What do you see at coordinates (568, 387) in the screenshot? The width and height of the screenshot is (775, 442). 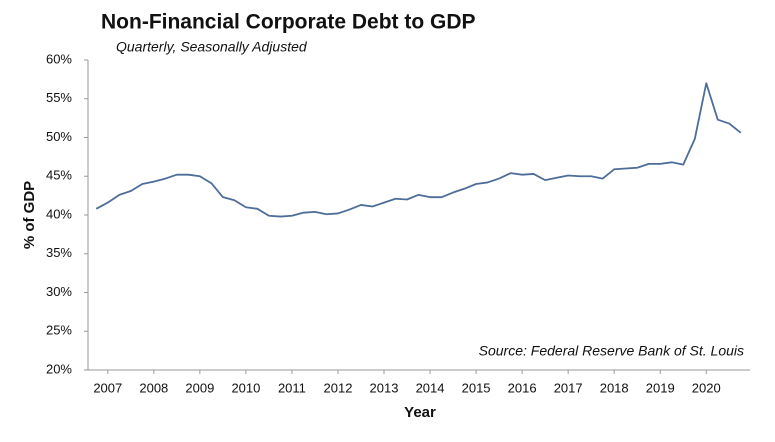 I see `x-tick-label: 2017` at bounding box center [568, 387].